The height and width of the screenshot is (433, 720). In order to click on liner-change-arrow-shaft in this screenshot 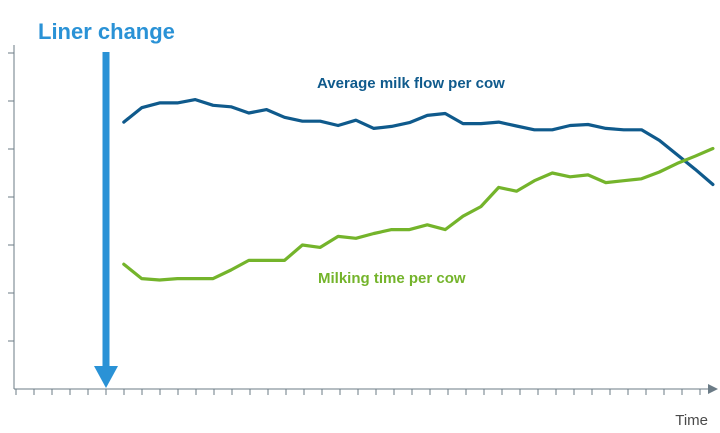, I will do `click(106, 211)`.